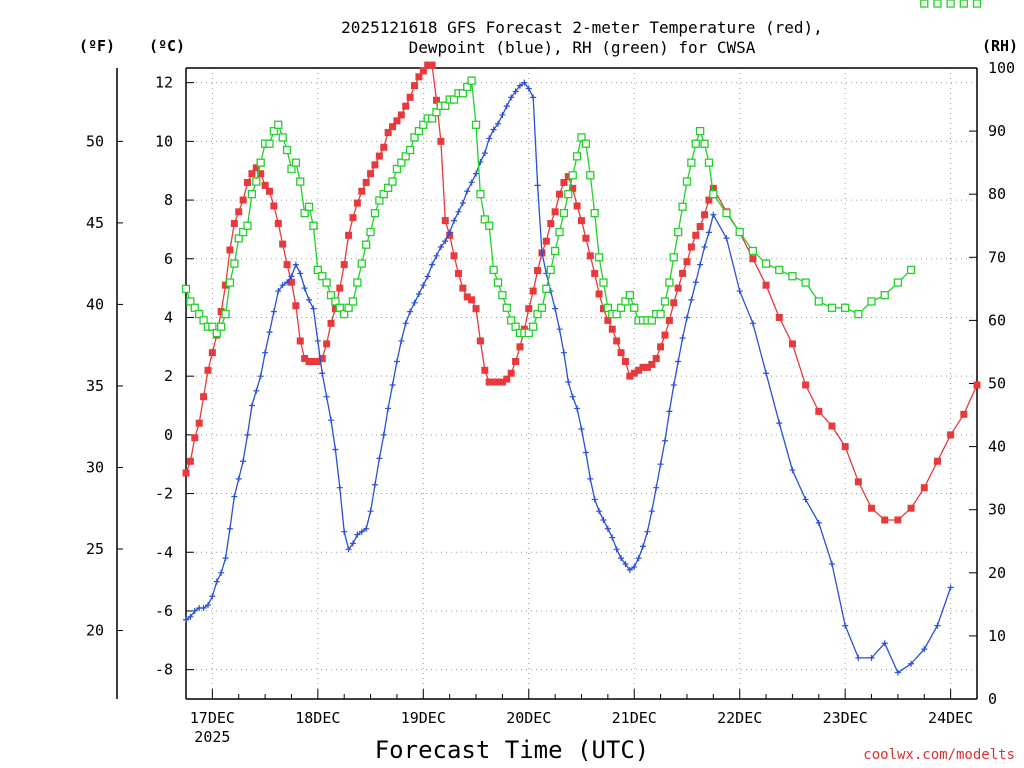  Describe the element at coordinates (164, 141) in the screenshot. I see `celsius-tick-label: 10` at that location.